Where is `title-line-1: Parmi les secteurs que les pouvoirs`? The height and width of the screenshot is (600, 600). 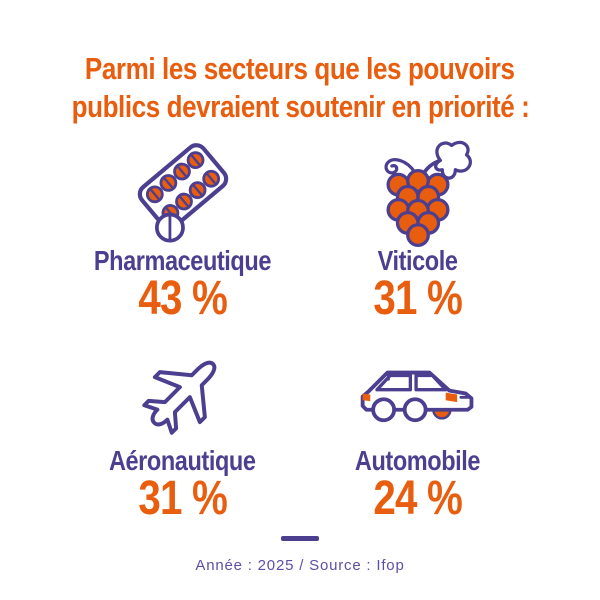 title-line-1: Parmi les secteurs que les pouvoirs is located at coordinates (300, 68).